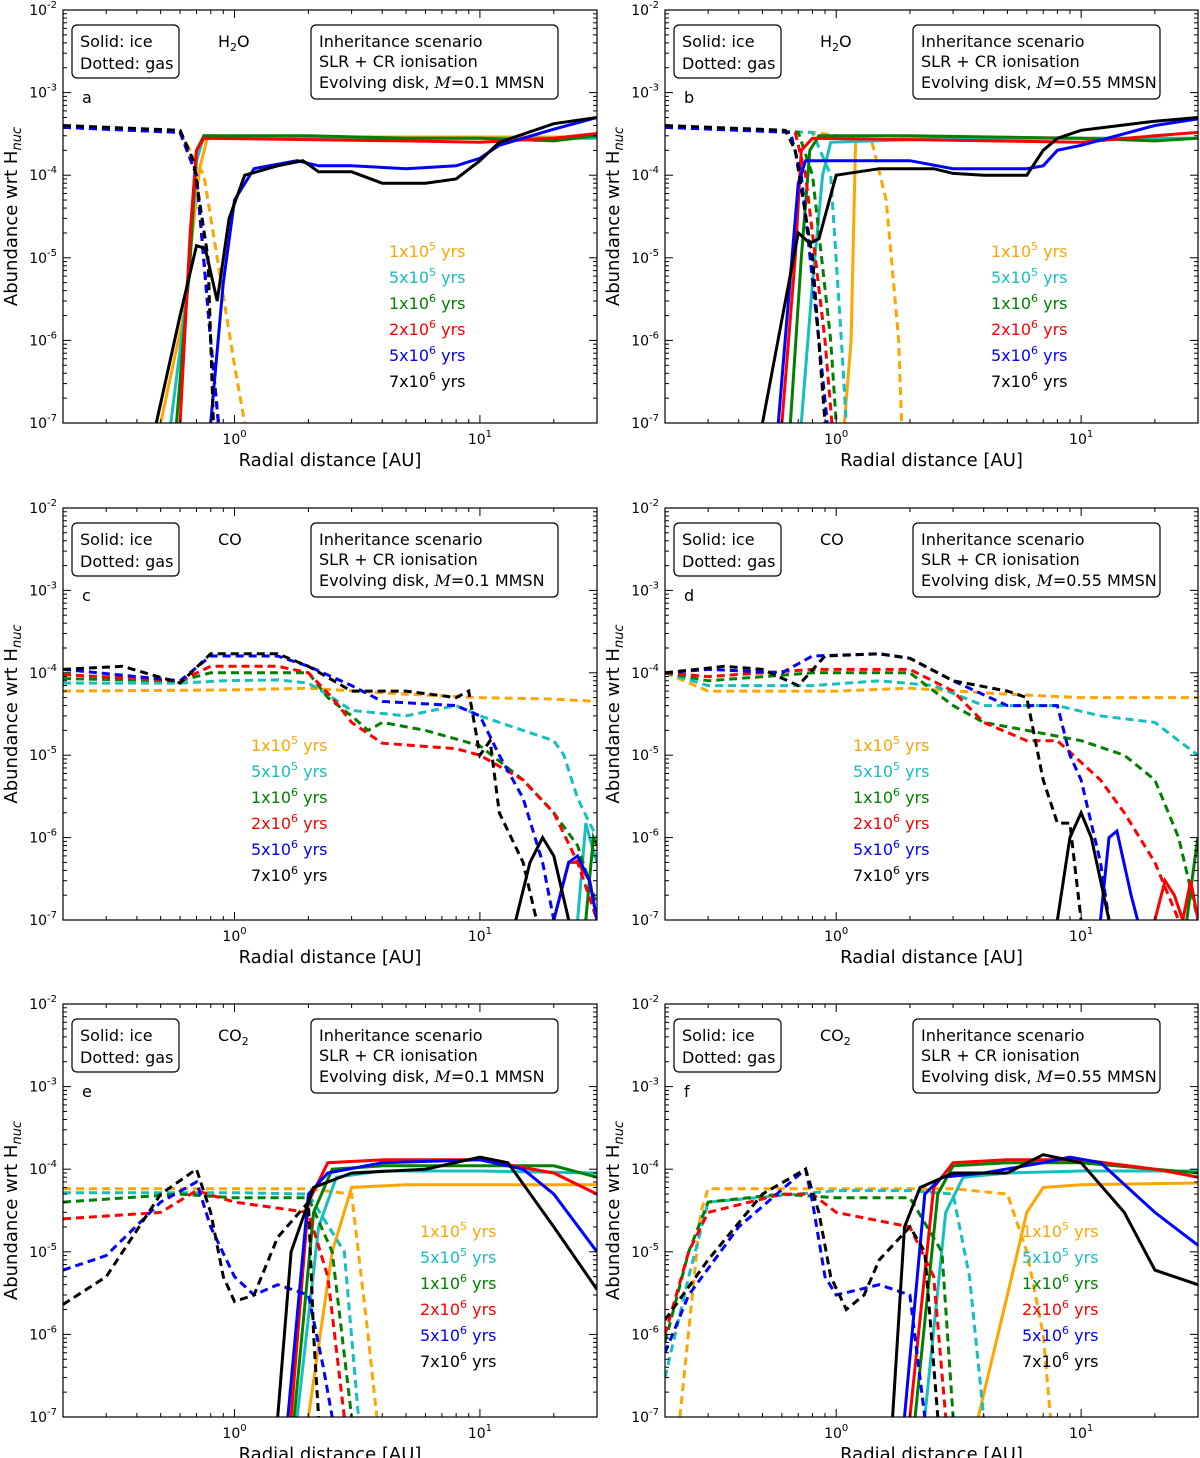 The image size is (1200, 1458). Describe the element at coordinates (1039, 82) in the screenshot. I see `scenario-line-3: Evolving disk, M=0.55 MMSN` at that location.